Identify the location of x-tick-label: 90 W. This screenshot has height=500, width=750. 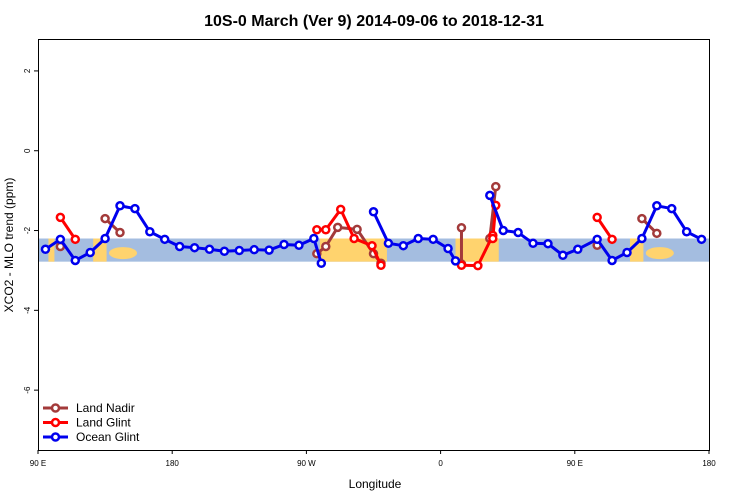
(306, 463).